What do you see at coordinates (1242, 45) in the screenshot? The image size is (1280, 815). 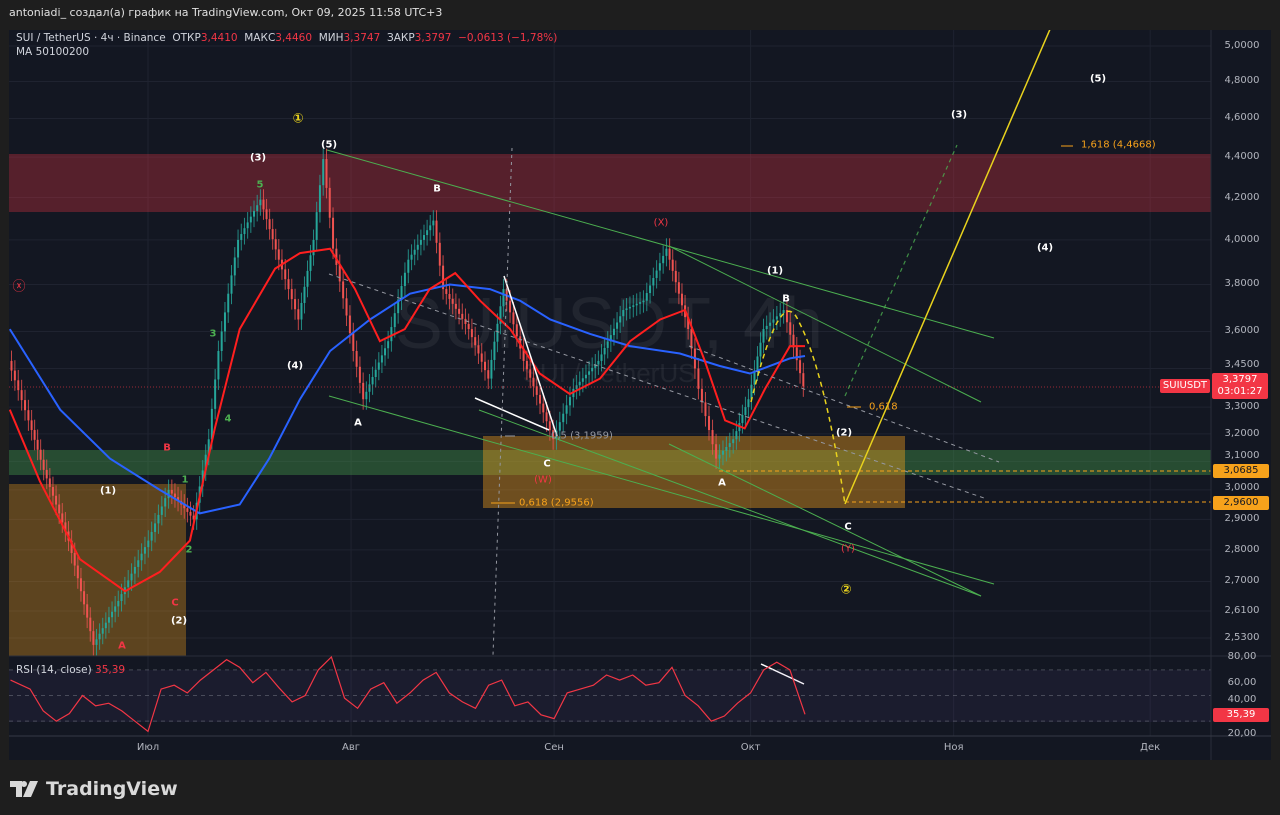 I see `price-tick: 5,0000` at bounding box center [1242, 45].